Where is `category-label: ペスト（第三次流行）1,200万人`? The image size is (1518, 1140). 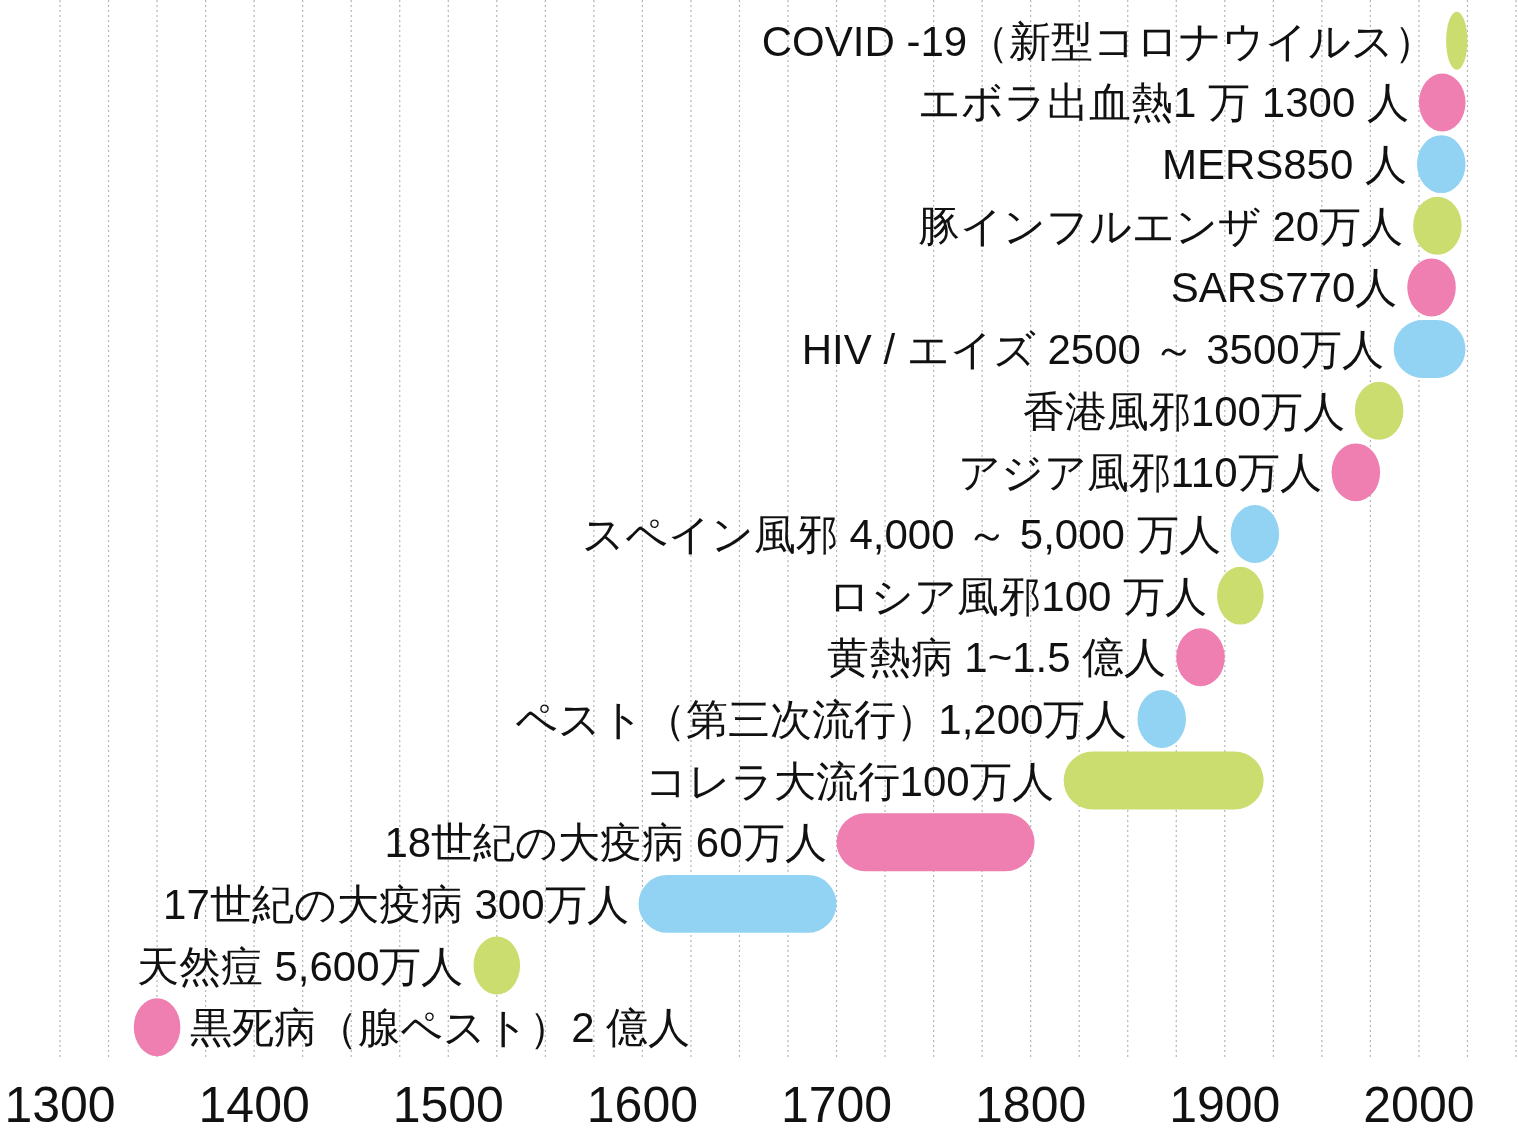
category-label: ペスト（第三次流行）1,200万人 is located at coordinates (821, 719).